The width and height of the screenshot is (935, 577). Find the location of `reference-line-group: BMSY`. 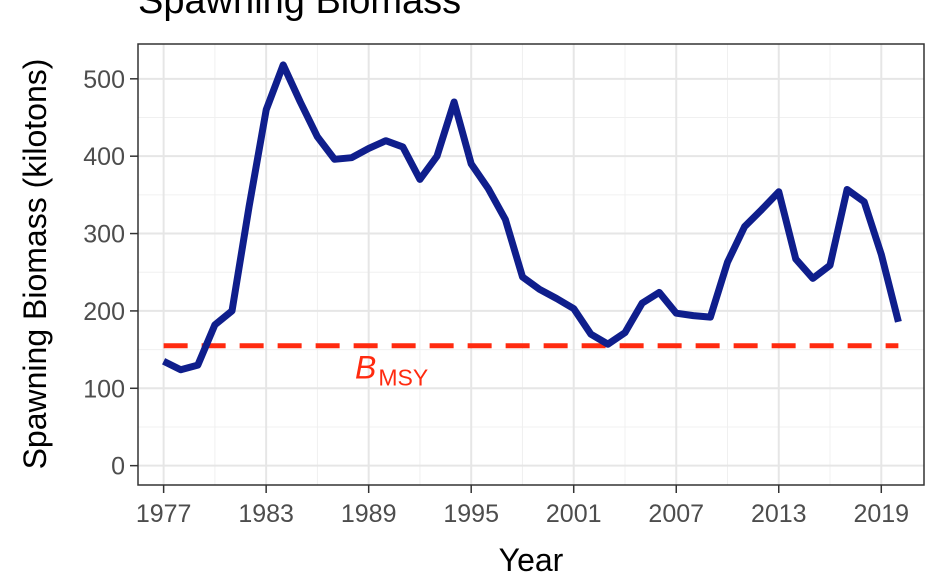

reference-line-group: BMSY is located at coordinates (531, 367).